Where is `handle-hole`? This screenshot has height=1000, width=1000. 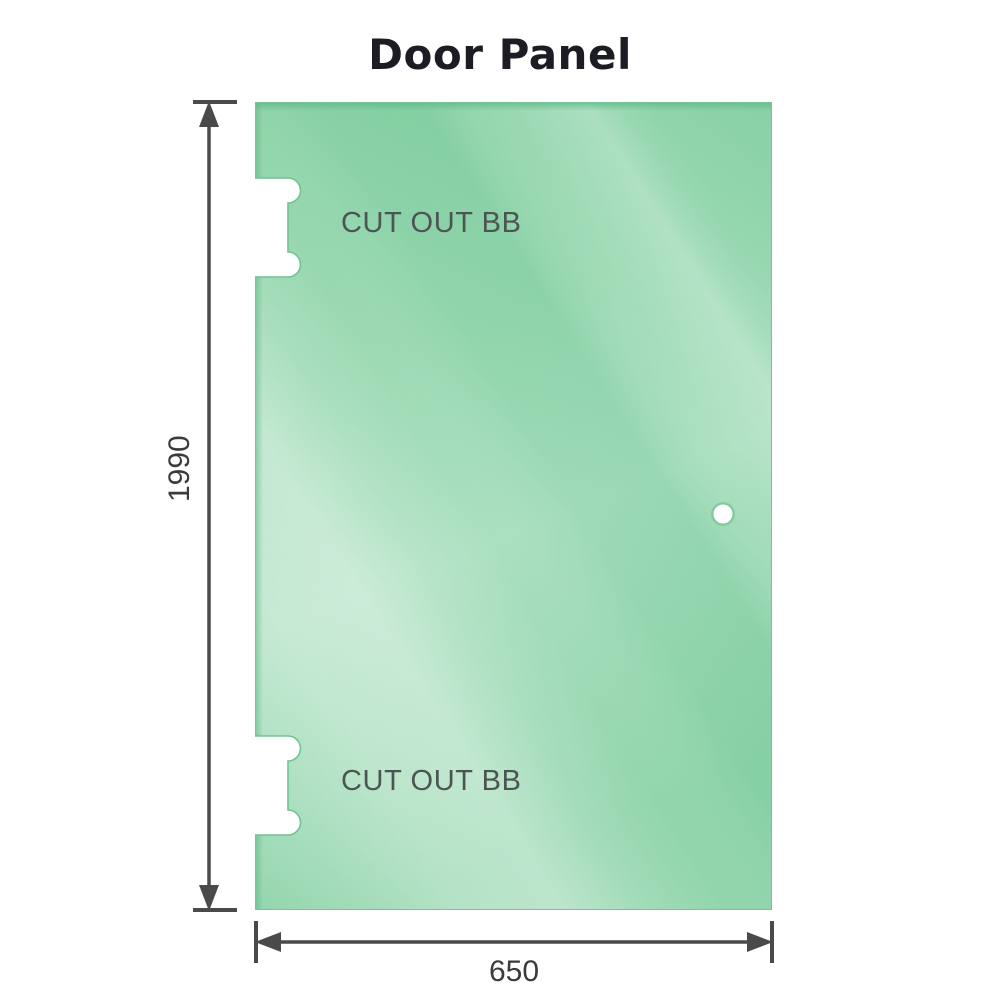
handle-hole is located at coordinates (723, 514).